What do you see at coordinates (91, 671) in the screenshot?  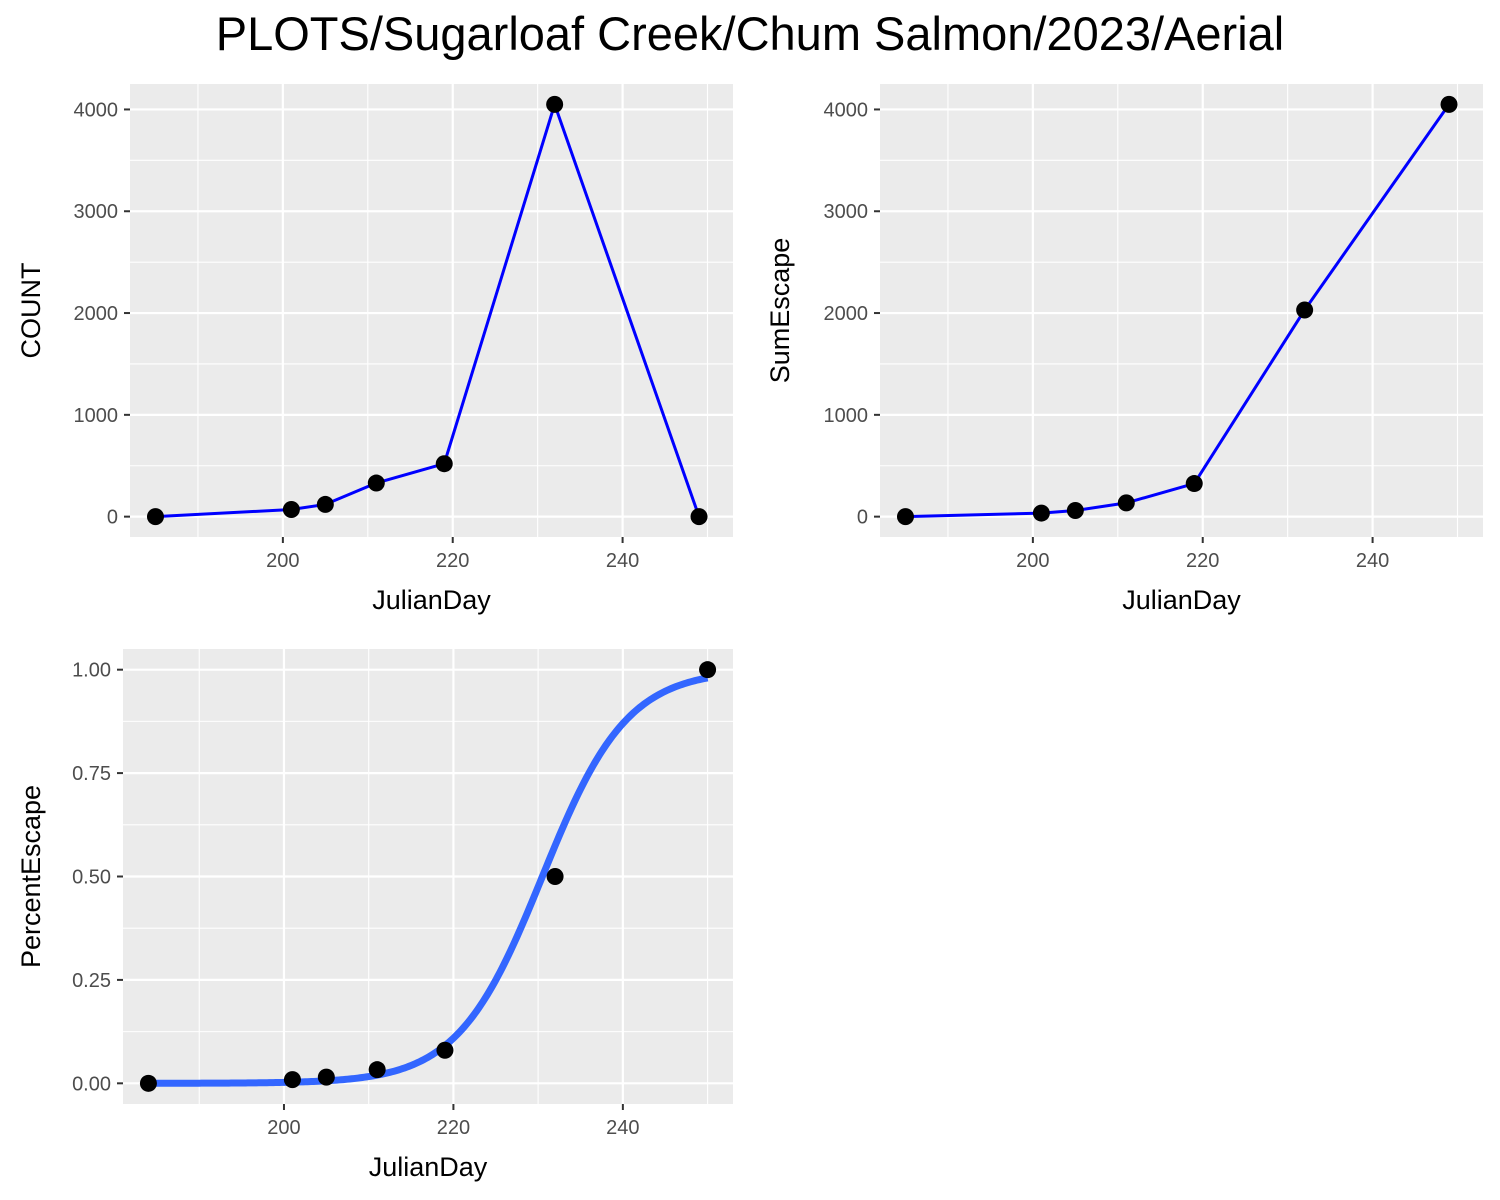 I see `y-tick-label: 1.00` at bounding box center [91, 671].